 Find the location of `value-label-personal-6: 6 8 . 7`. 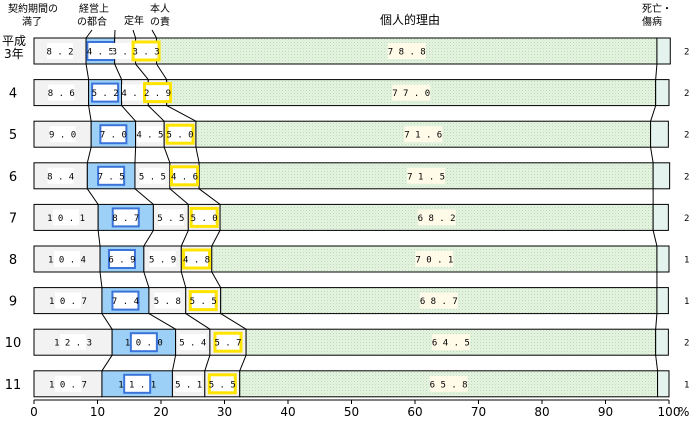

value-label-personal-6: 6 8 . 7 is located at coordinates (439, 302).